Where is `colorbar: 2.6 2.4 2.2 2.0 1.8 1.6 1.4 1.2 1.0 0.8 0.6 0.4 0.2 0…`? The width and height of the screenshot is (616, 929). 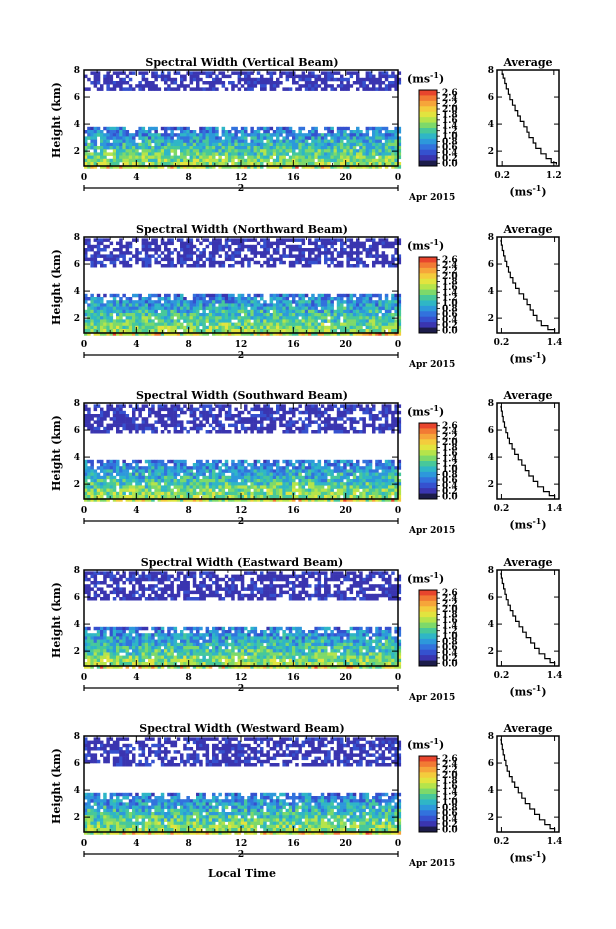 colorbar: 2.6 2.4 2.2 2.0 1.8 1.6 1.4 1.2 1.0 0.8 0.6 0.4 0.2 0… is located at coordinates (438, 296).